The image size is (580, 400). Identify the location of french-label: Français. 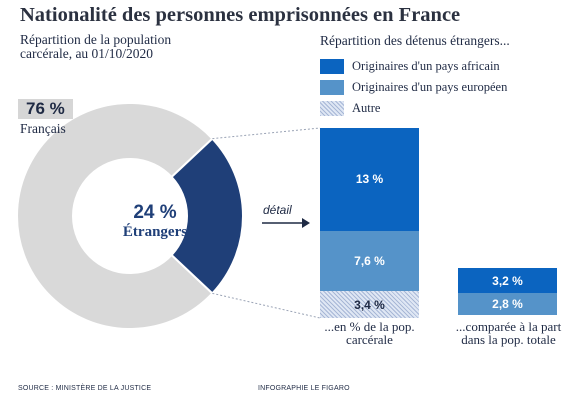
(43, 128).